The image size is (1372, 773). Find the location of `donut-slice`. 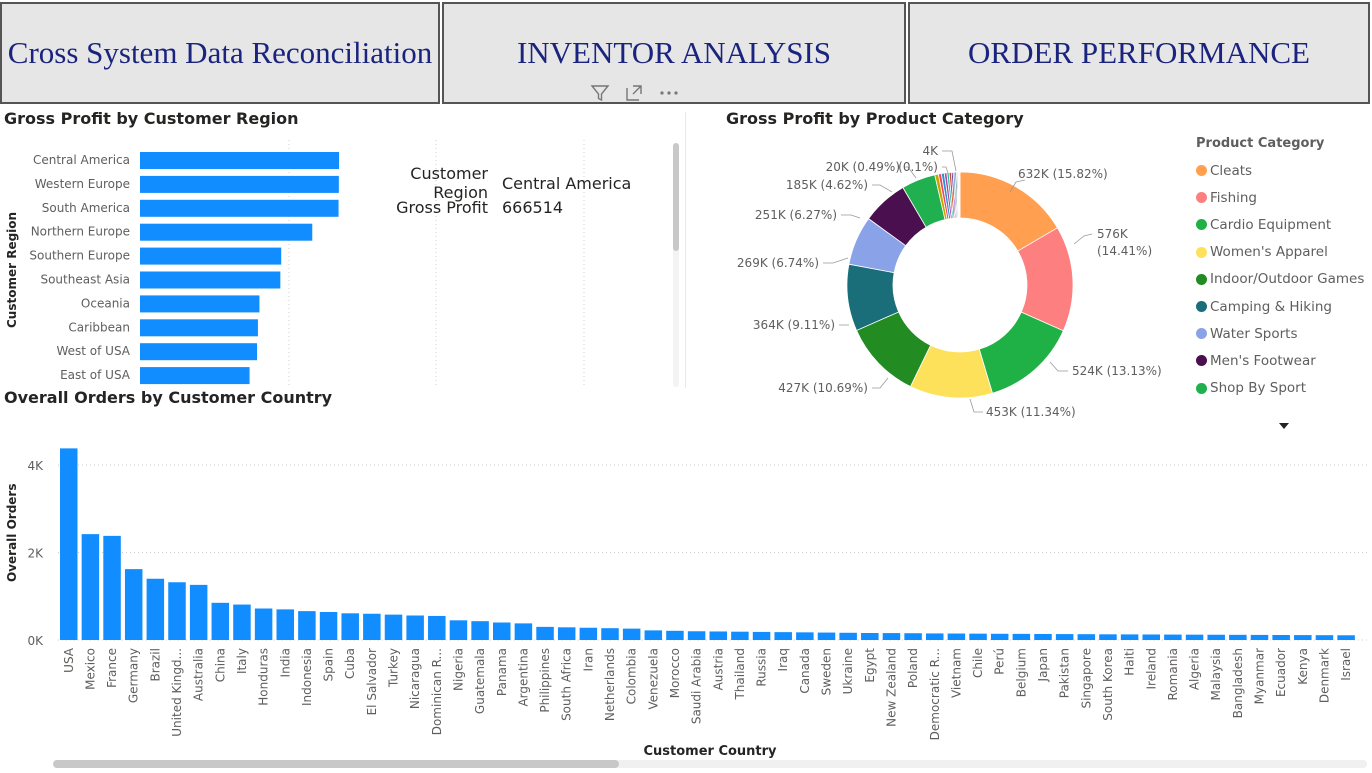

donut-slice is located at coordinates (959, 195).